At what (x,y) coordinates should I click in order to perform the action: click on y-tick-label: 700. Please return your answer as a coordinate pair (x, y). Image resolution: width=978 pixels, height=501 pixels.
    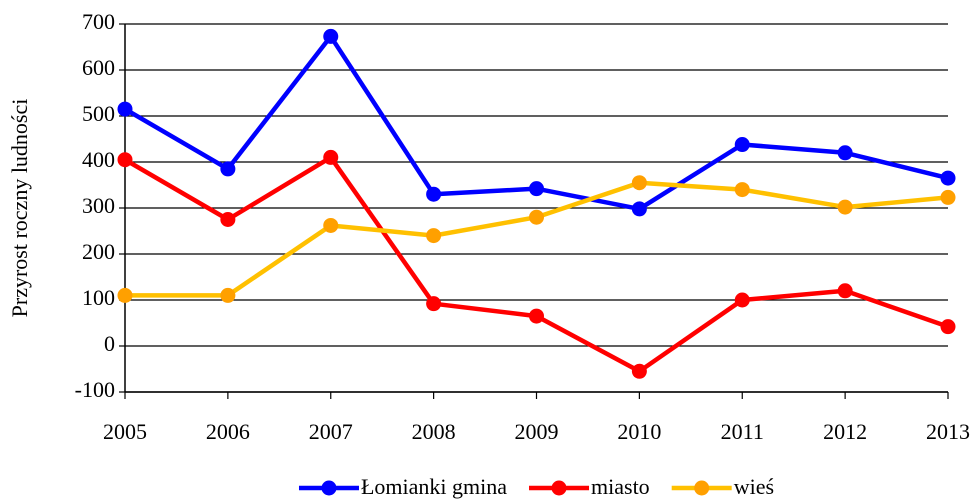
    Looking at the image, I should click on (98, 21).